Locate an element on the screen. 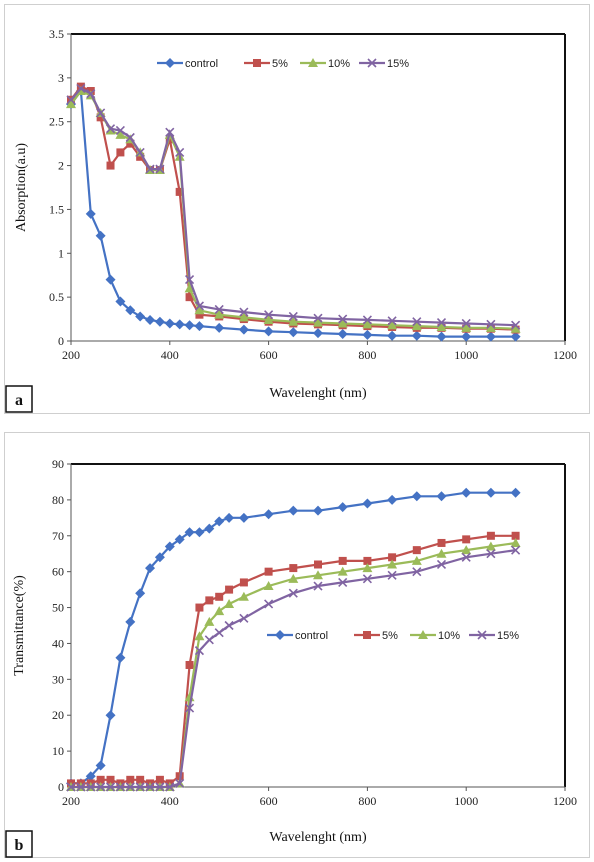  panel-label: b is located at coordinates (19, 845).